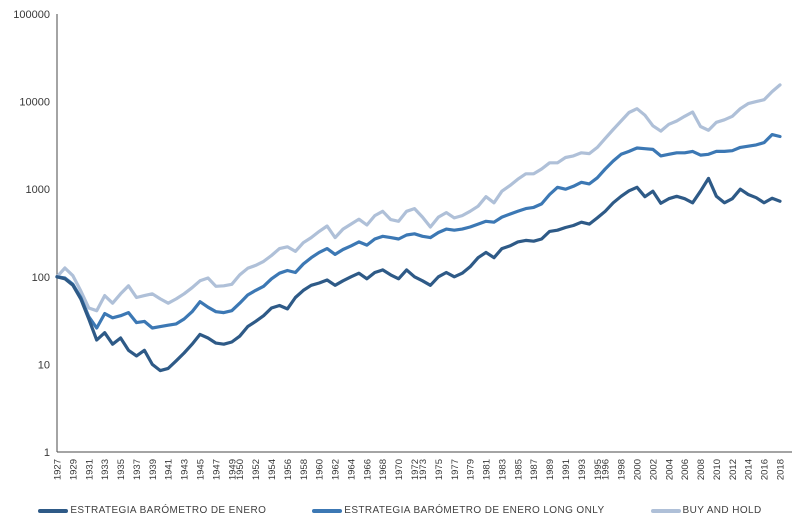 The width and height of the screenshot is (800, 522). What do you see at coordinates (169, 469) in the screenshot?
I see `x-tick-label: 1941` at bounding box center [169, 469].